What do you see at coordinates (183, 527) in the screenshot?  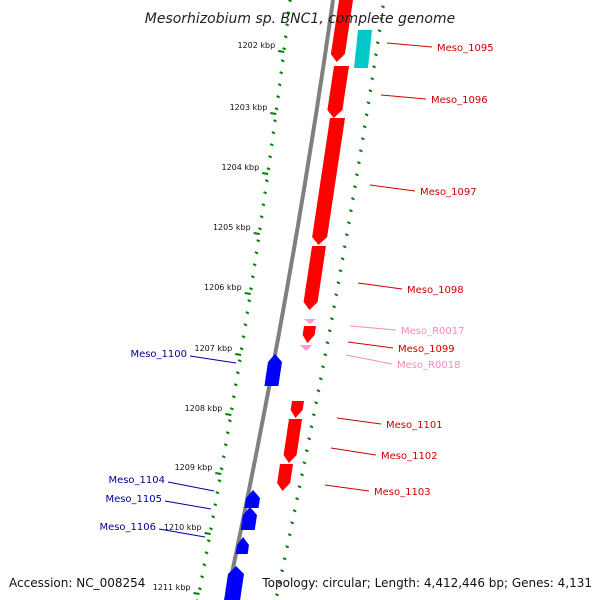 I see `scale-tick-label: 1210 kbp` at bounding box center [183, 527].